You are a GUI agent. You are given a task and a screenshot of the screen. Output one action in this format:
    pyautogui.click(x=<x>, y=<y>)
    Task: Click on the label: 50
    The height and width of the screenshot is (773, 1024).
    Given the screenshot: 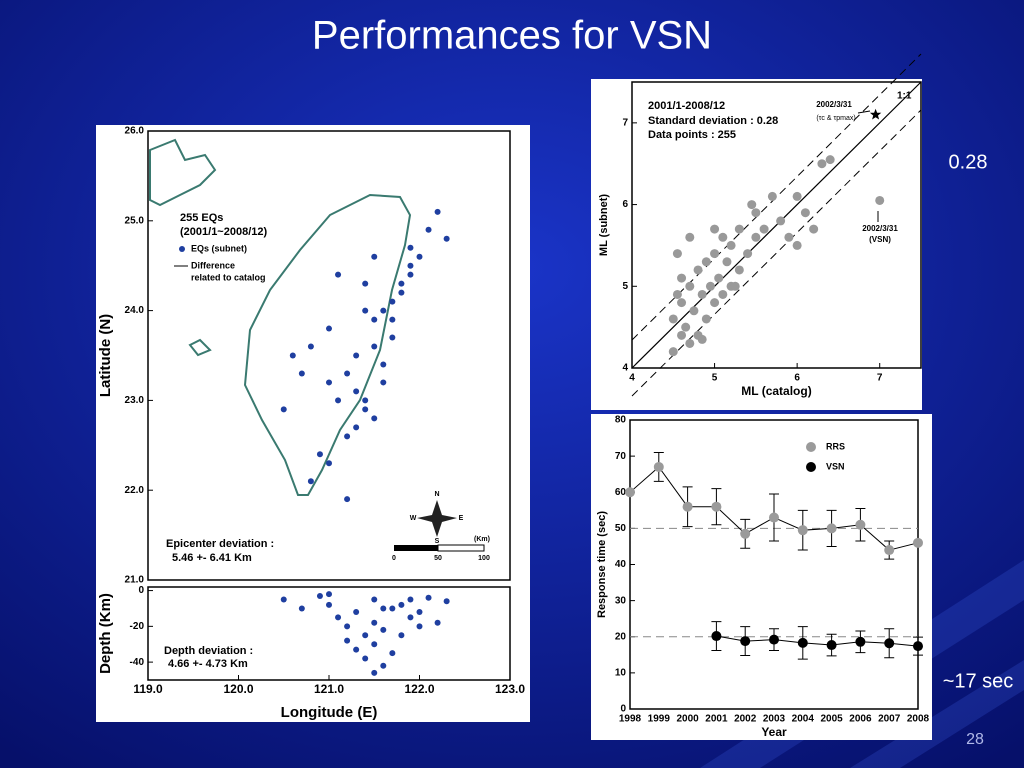 What is the action you would take?
    pyautogui.click(x=438, y=558)
    